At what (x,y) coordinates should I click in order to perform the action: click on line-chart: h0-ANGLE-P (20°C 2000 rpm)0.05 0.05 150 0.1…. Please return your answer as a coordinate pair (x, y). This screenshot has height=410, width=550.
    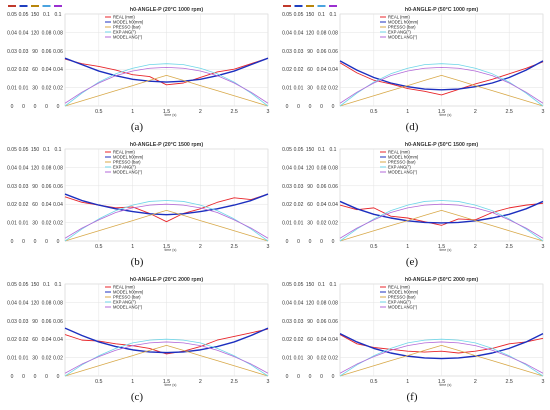
    Looking at the image, I should click on (138, 332).